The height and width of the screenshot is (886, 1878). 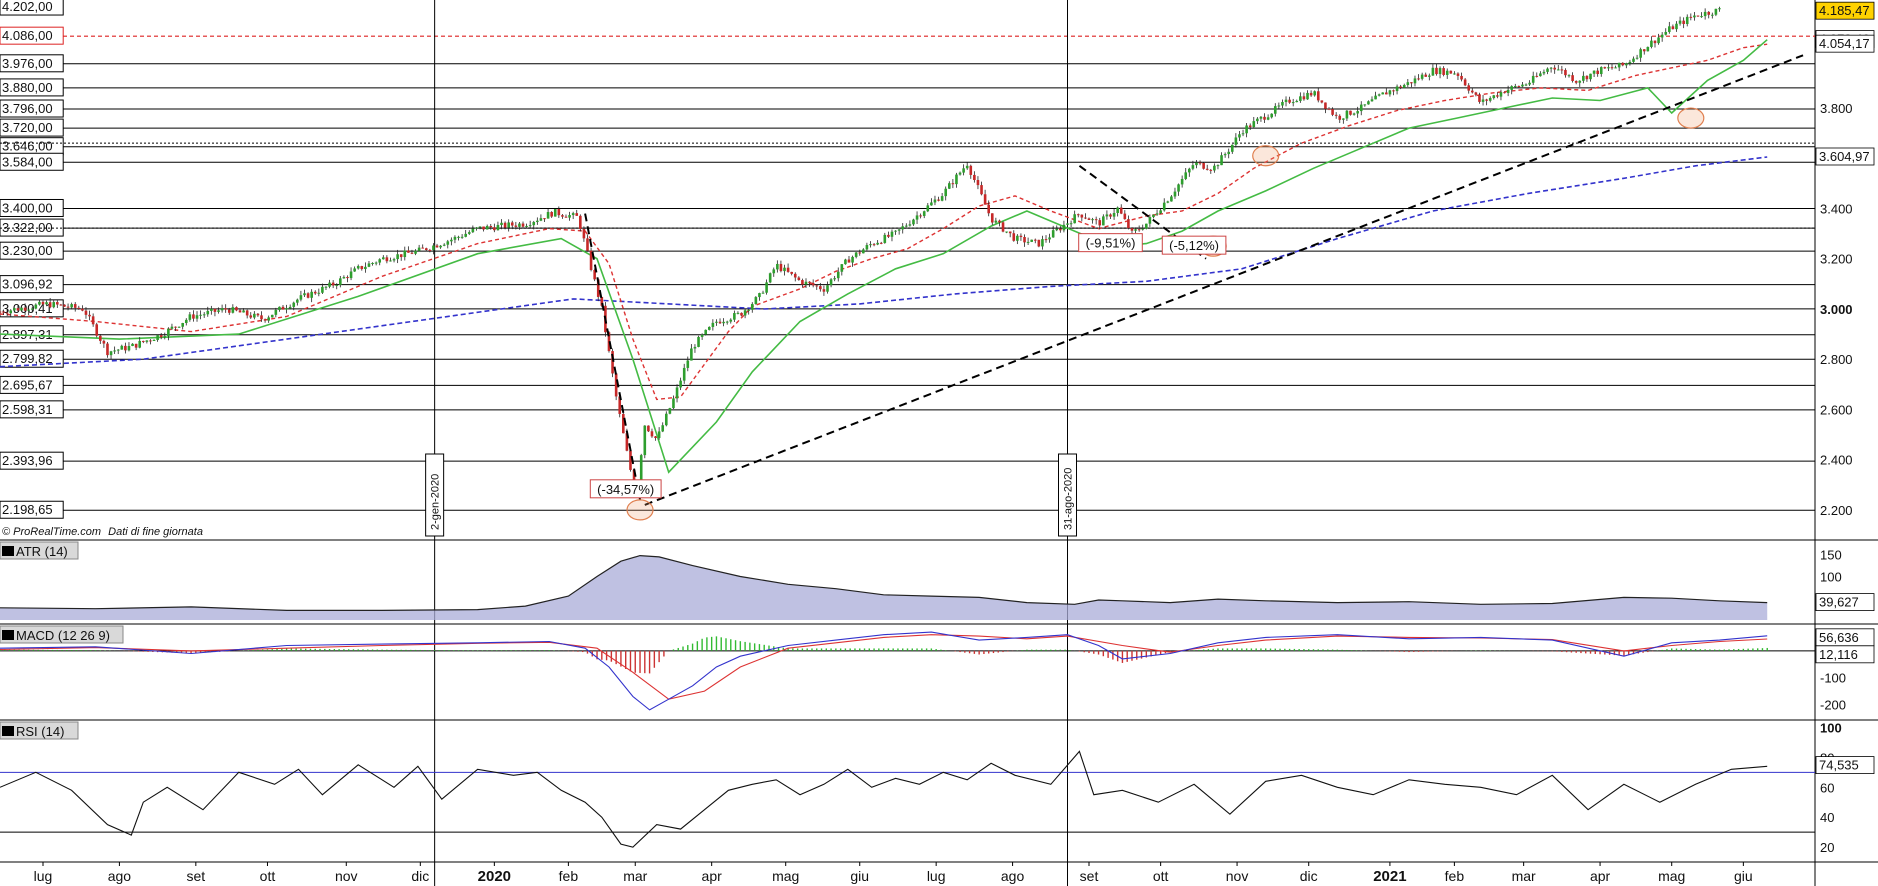 What do you see at coordinates (1691, 118) in the screenshot?
I see `marked-point` at bounding box center [1691, 118].